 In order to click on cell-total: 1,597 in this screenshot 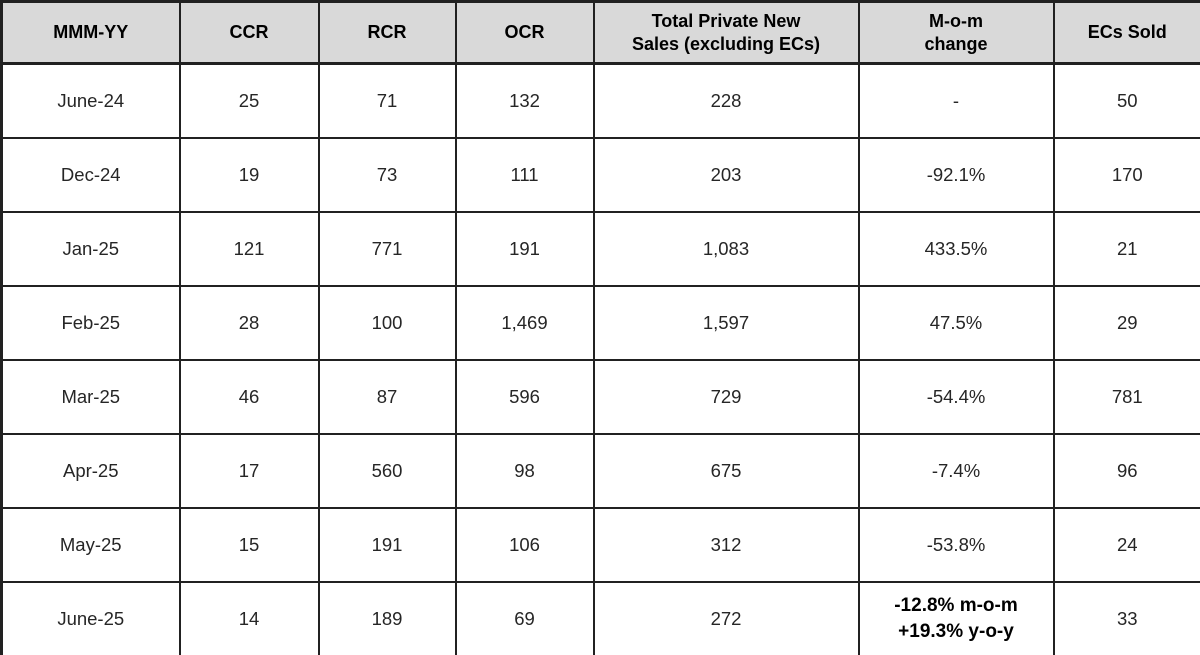, I will do `click(726, 323)`.